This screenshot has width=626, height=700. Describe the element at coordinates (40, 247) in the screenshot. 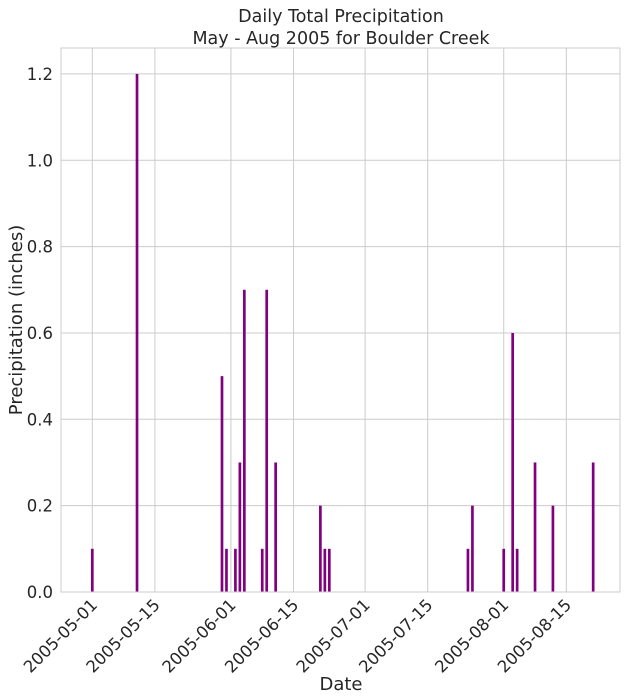

I see `y-tick-label: 0.8` at that location.